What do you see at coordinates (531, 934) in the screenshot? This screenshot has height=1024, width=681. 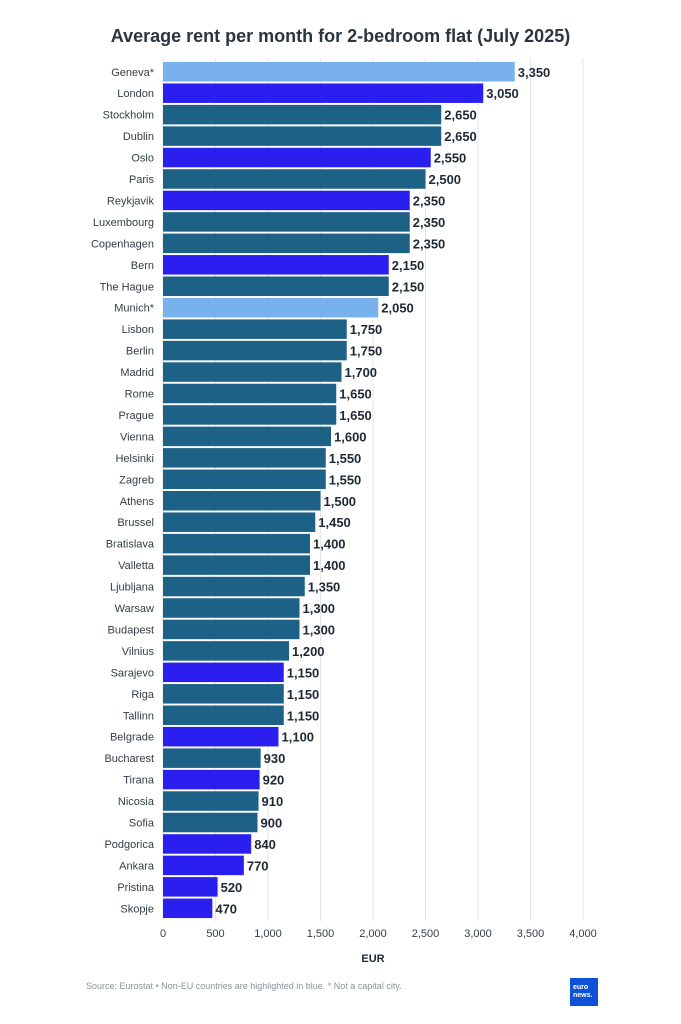 I see `x-tick-label: 3,500` at bounding box center [531, 934].